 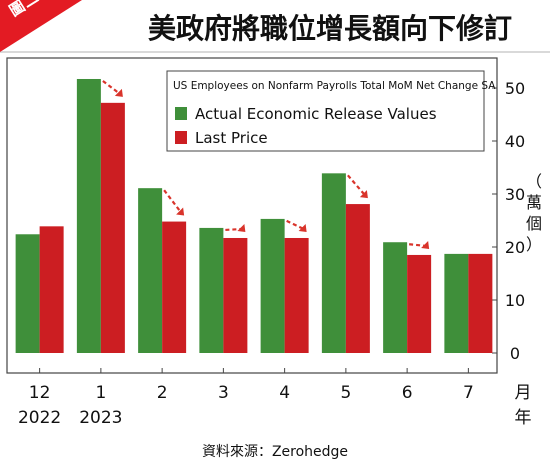 What do you see at coordinates (329, 28) in the screenshot?
I see `chart-title: 美政府將職位增長額向下修訂` at bounding box center [329, 28].